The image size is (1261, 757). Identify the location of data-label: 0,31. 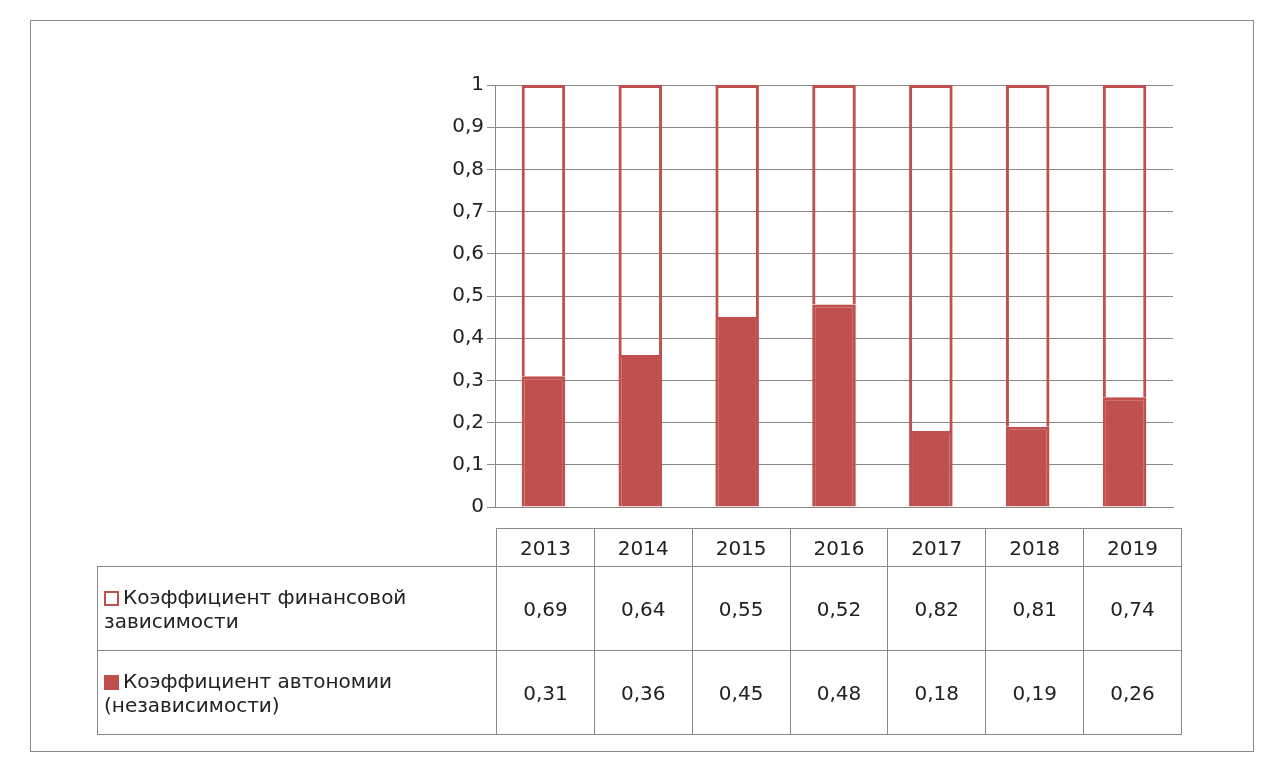
(545, 692).